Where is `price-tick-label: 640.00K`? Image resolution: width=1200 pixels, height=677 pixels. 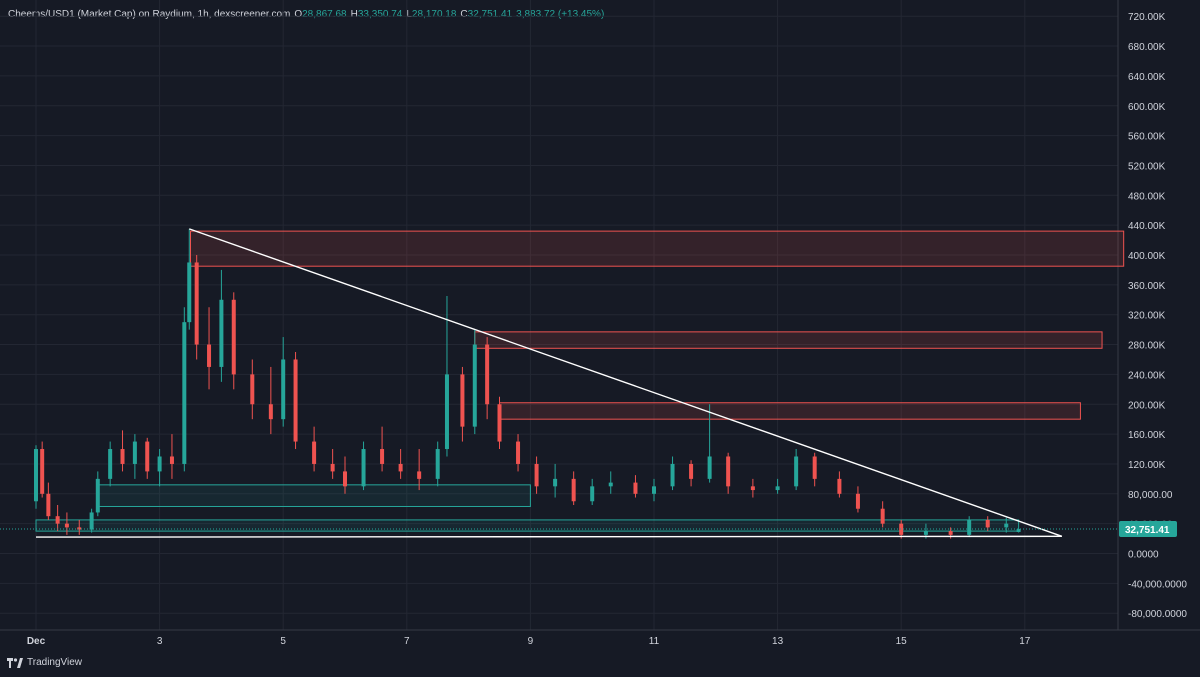
price-tick-label: 640.00K is located at coordinates (1147, 77).